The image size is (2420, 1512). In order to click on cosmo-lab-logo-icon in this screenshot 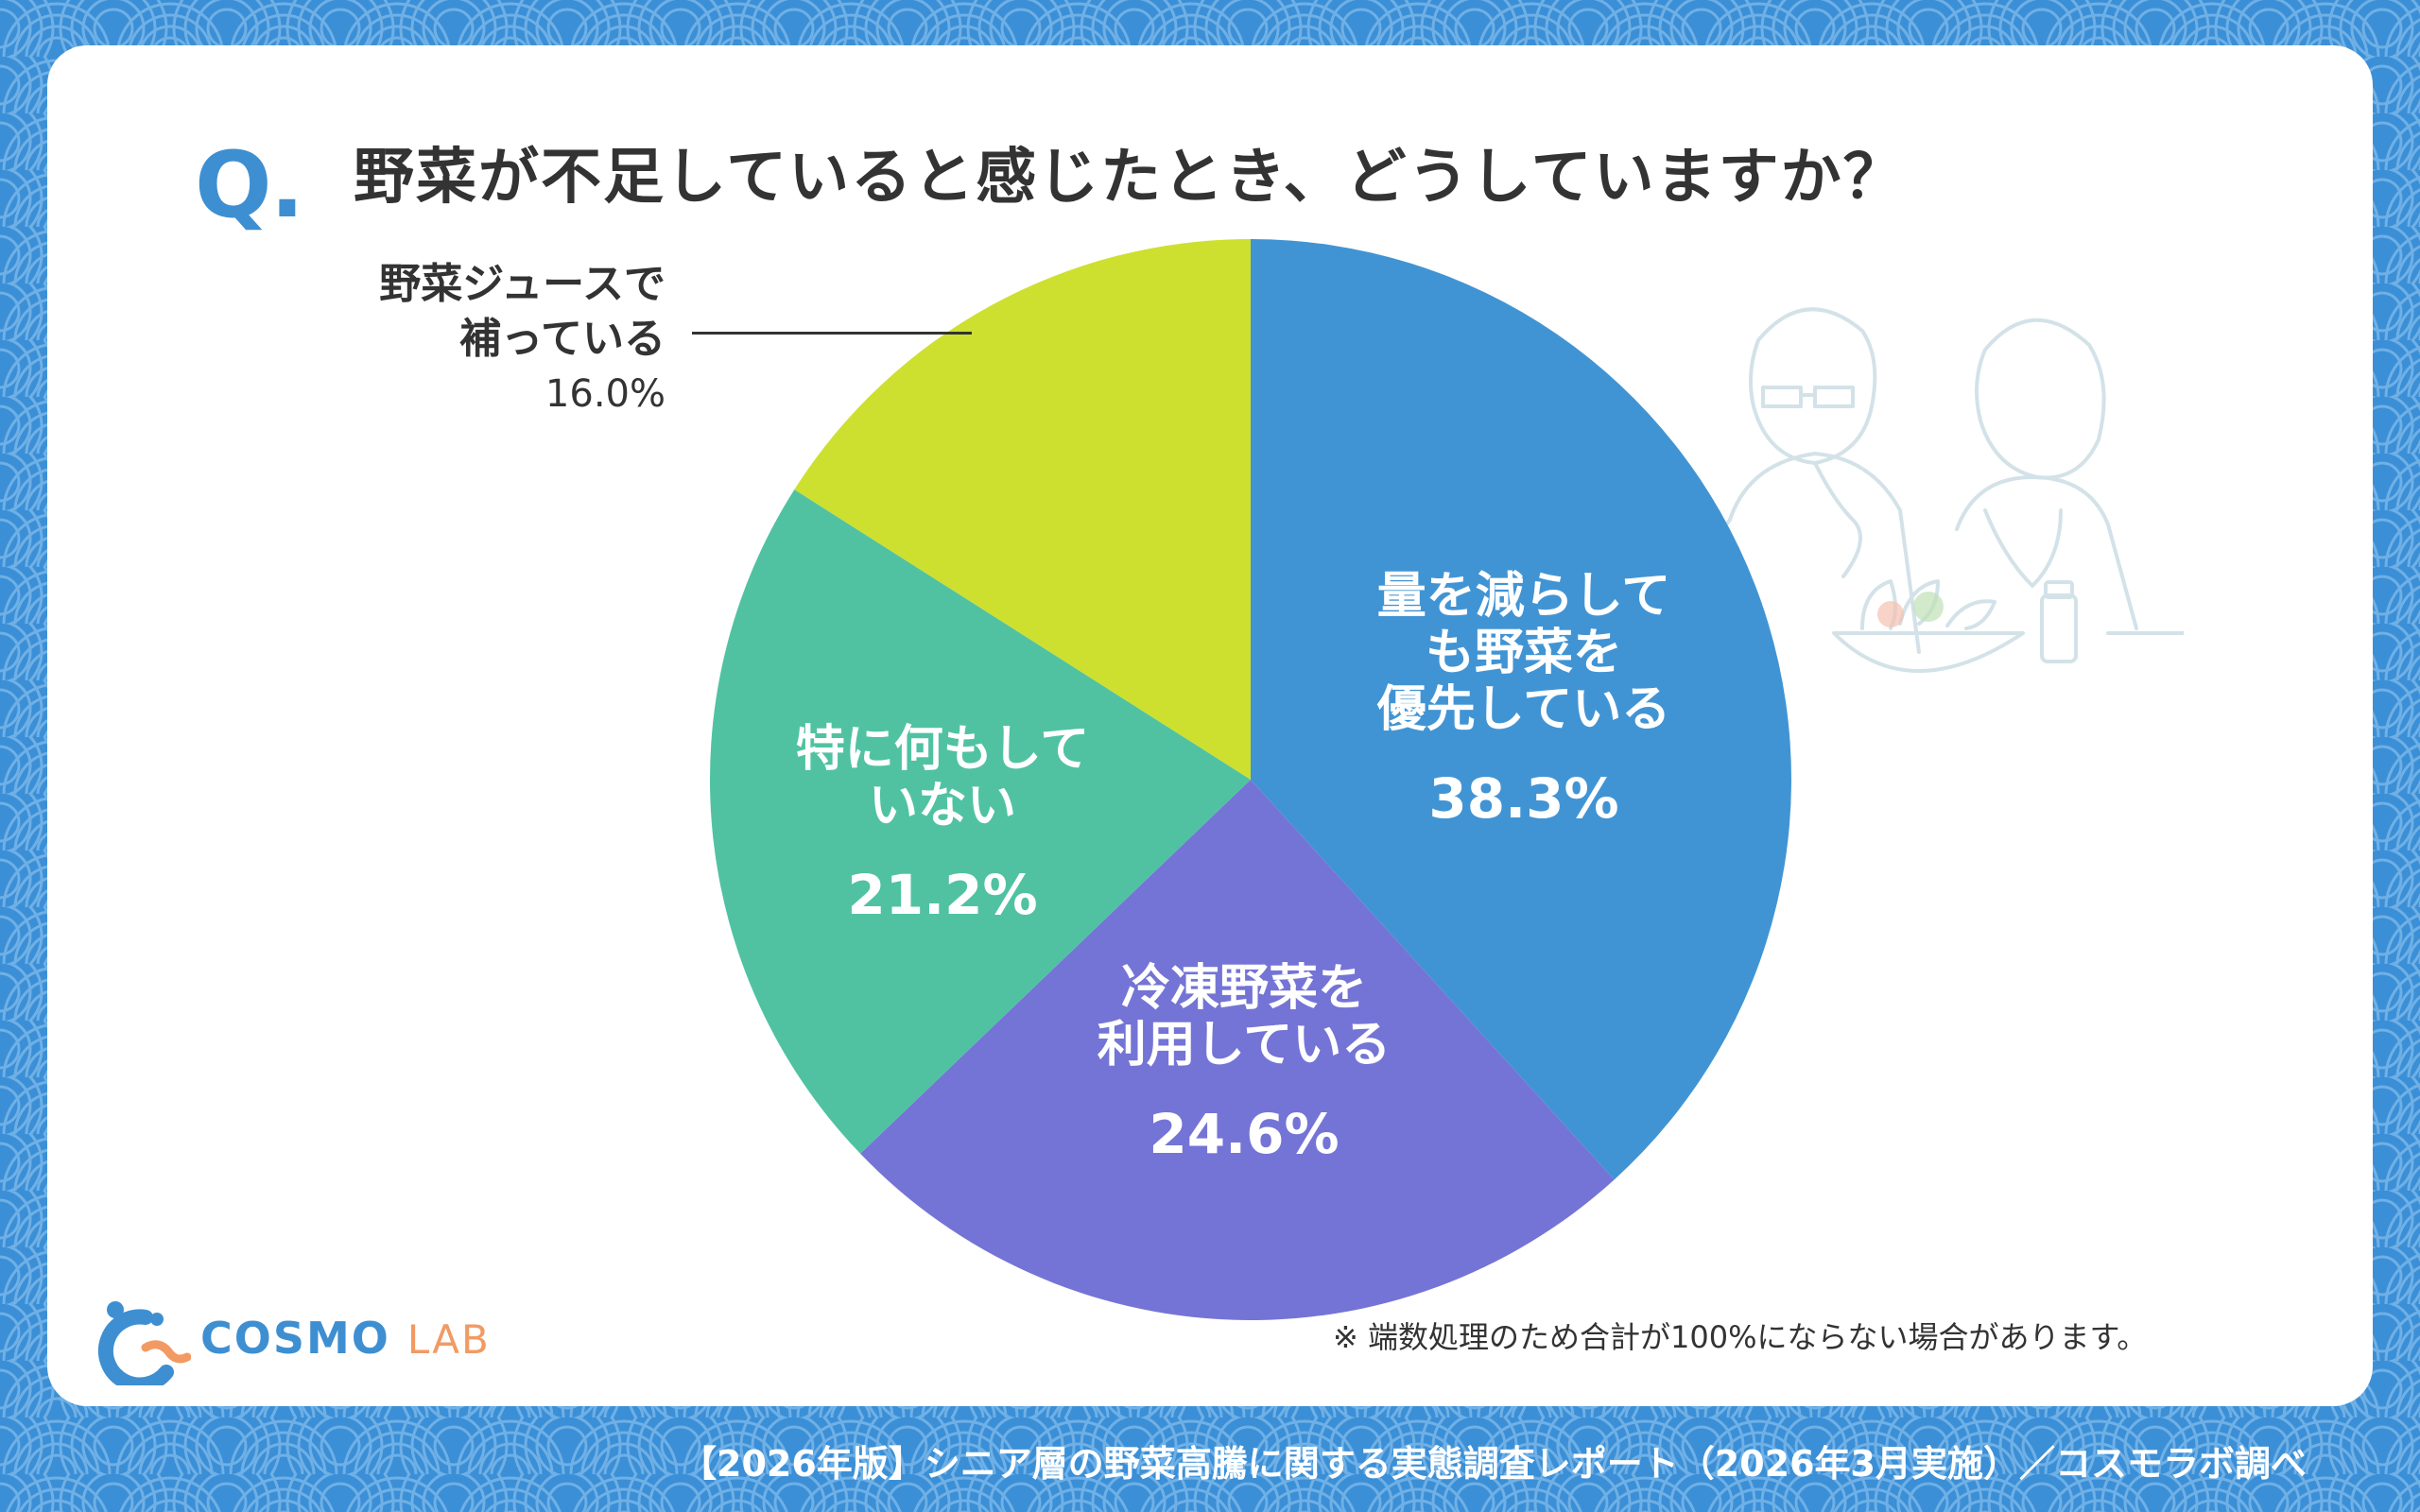, I will do `click(144, 1343)`.